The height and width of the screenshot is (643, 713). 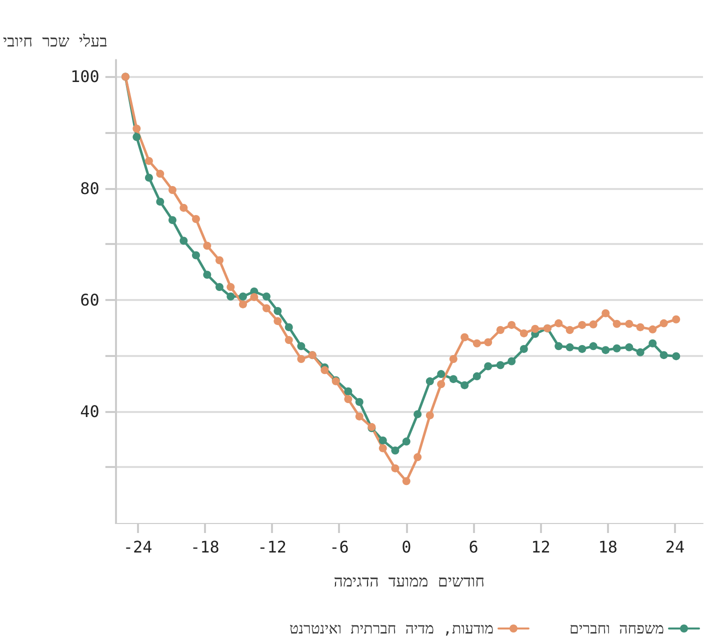 What do you see at coordinates (409, 581) in the screenshot?
I see `x-axis-title: חודשים ממועד הדגימה` at bounding box center [409, 581].